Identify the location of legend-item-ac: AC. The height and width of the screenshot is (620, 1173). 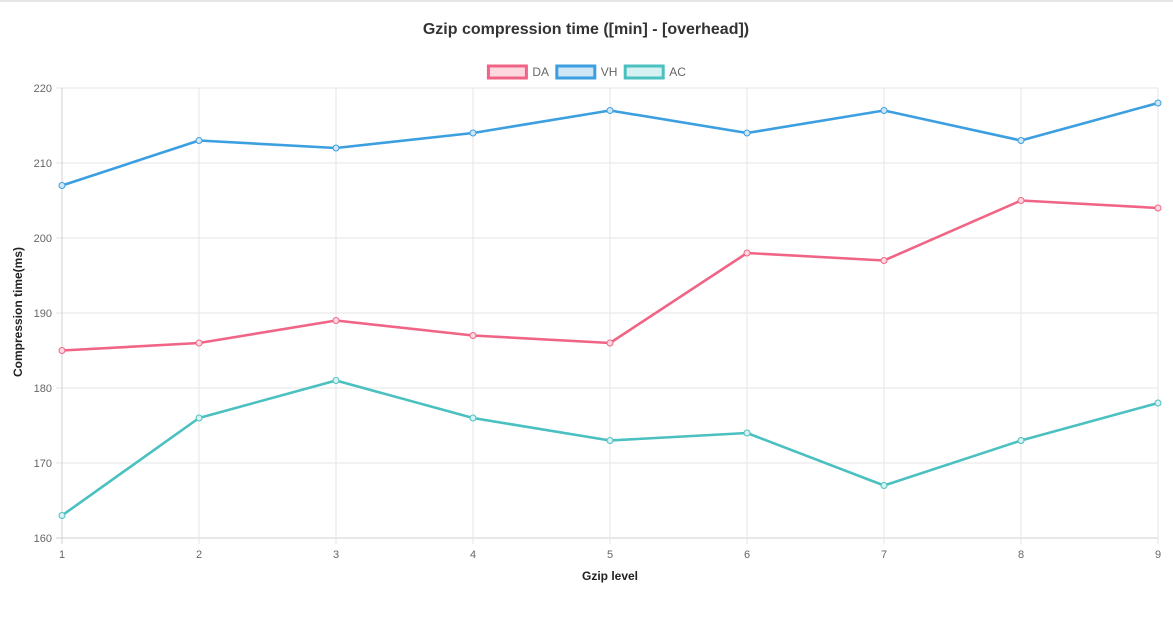
(654, 72).